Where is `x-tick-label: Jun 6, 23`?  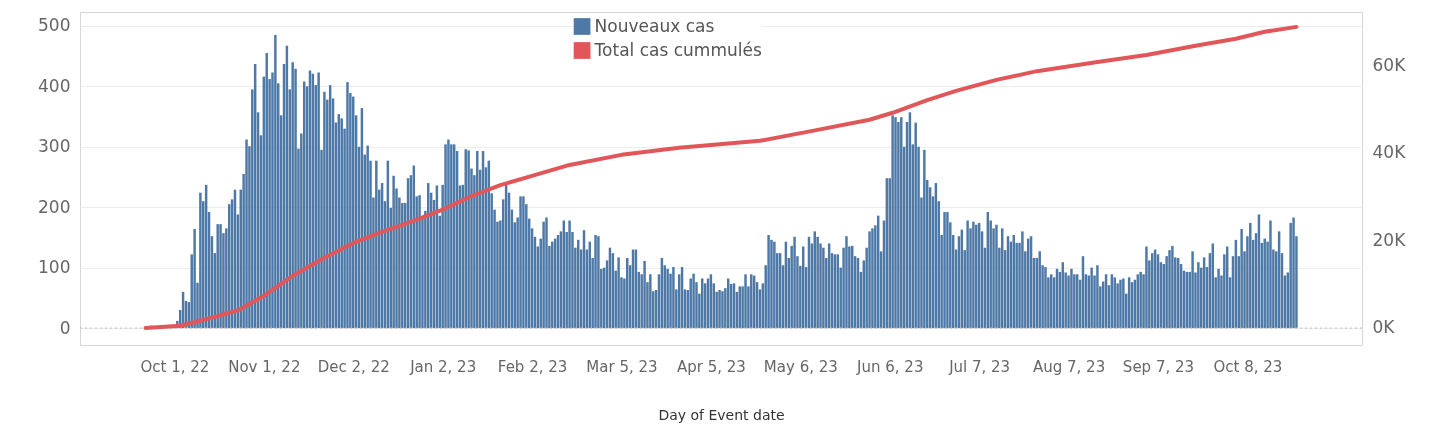 x-tick-label: Jun 6, 23 is located at coordinates (890, 366).